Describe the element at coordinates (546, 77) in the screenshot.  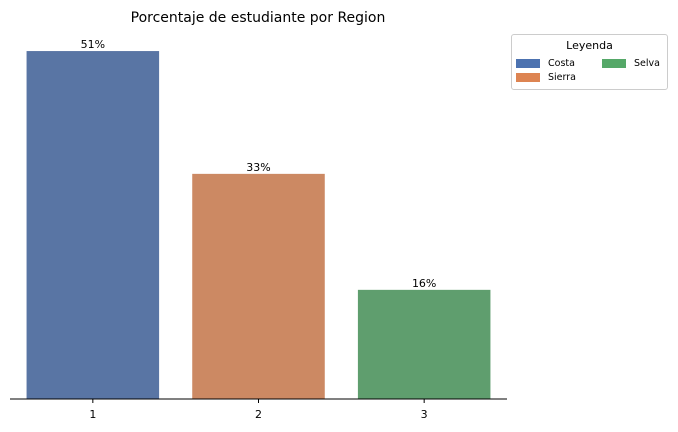
I see `legend-item-sierra: Sierra` at that location.